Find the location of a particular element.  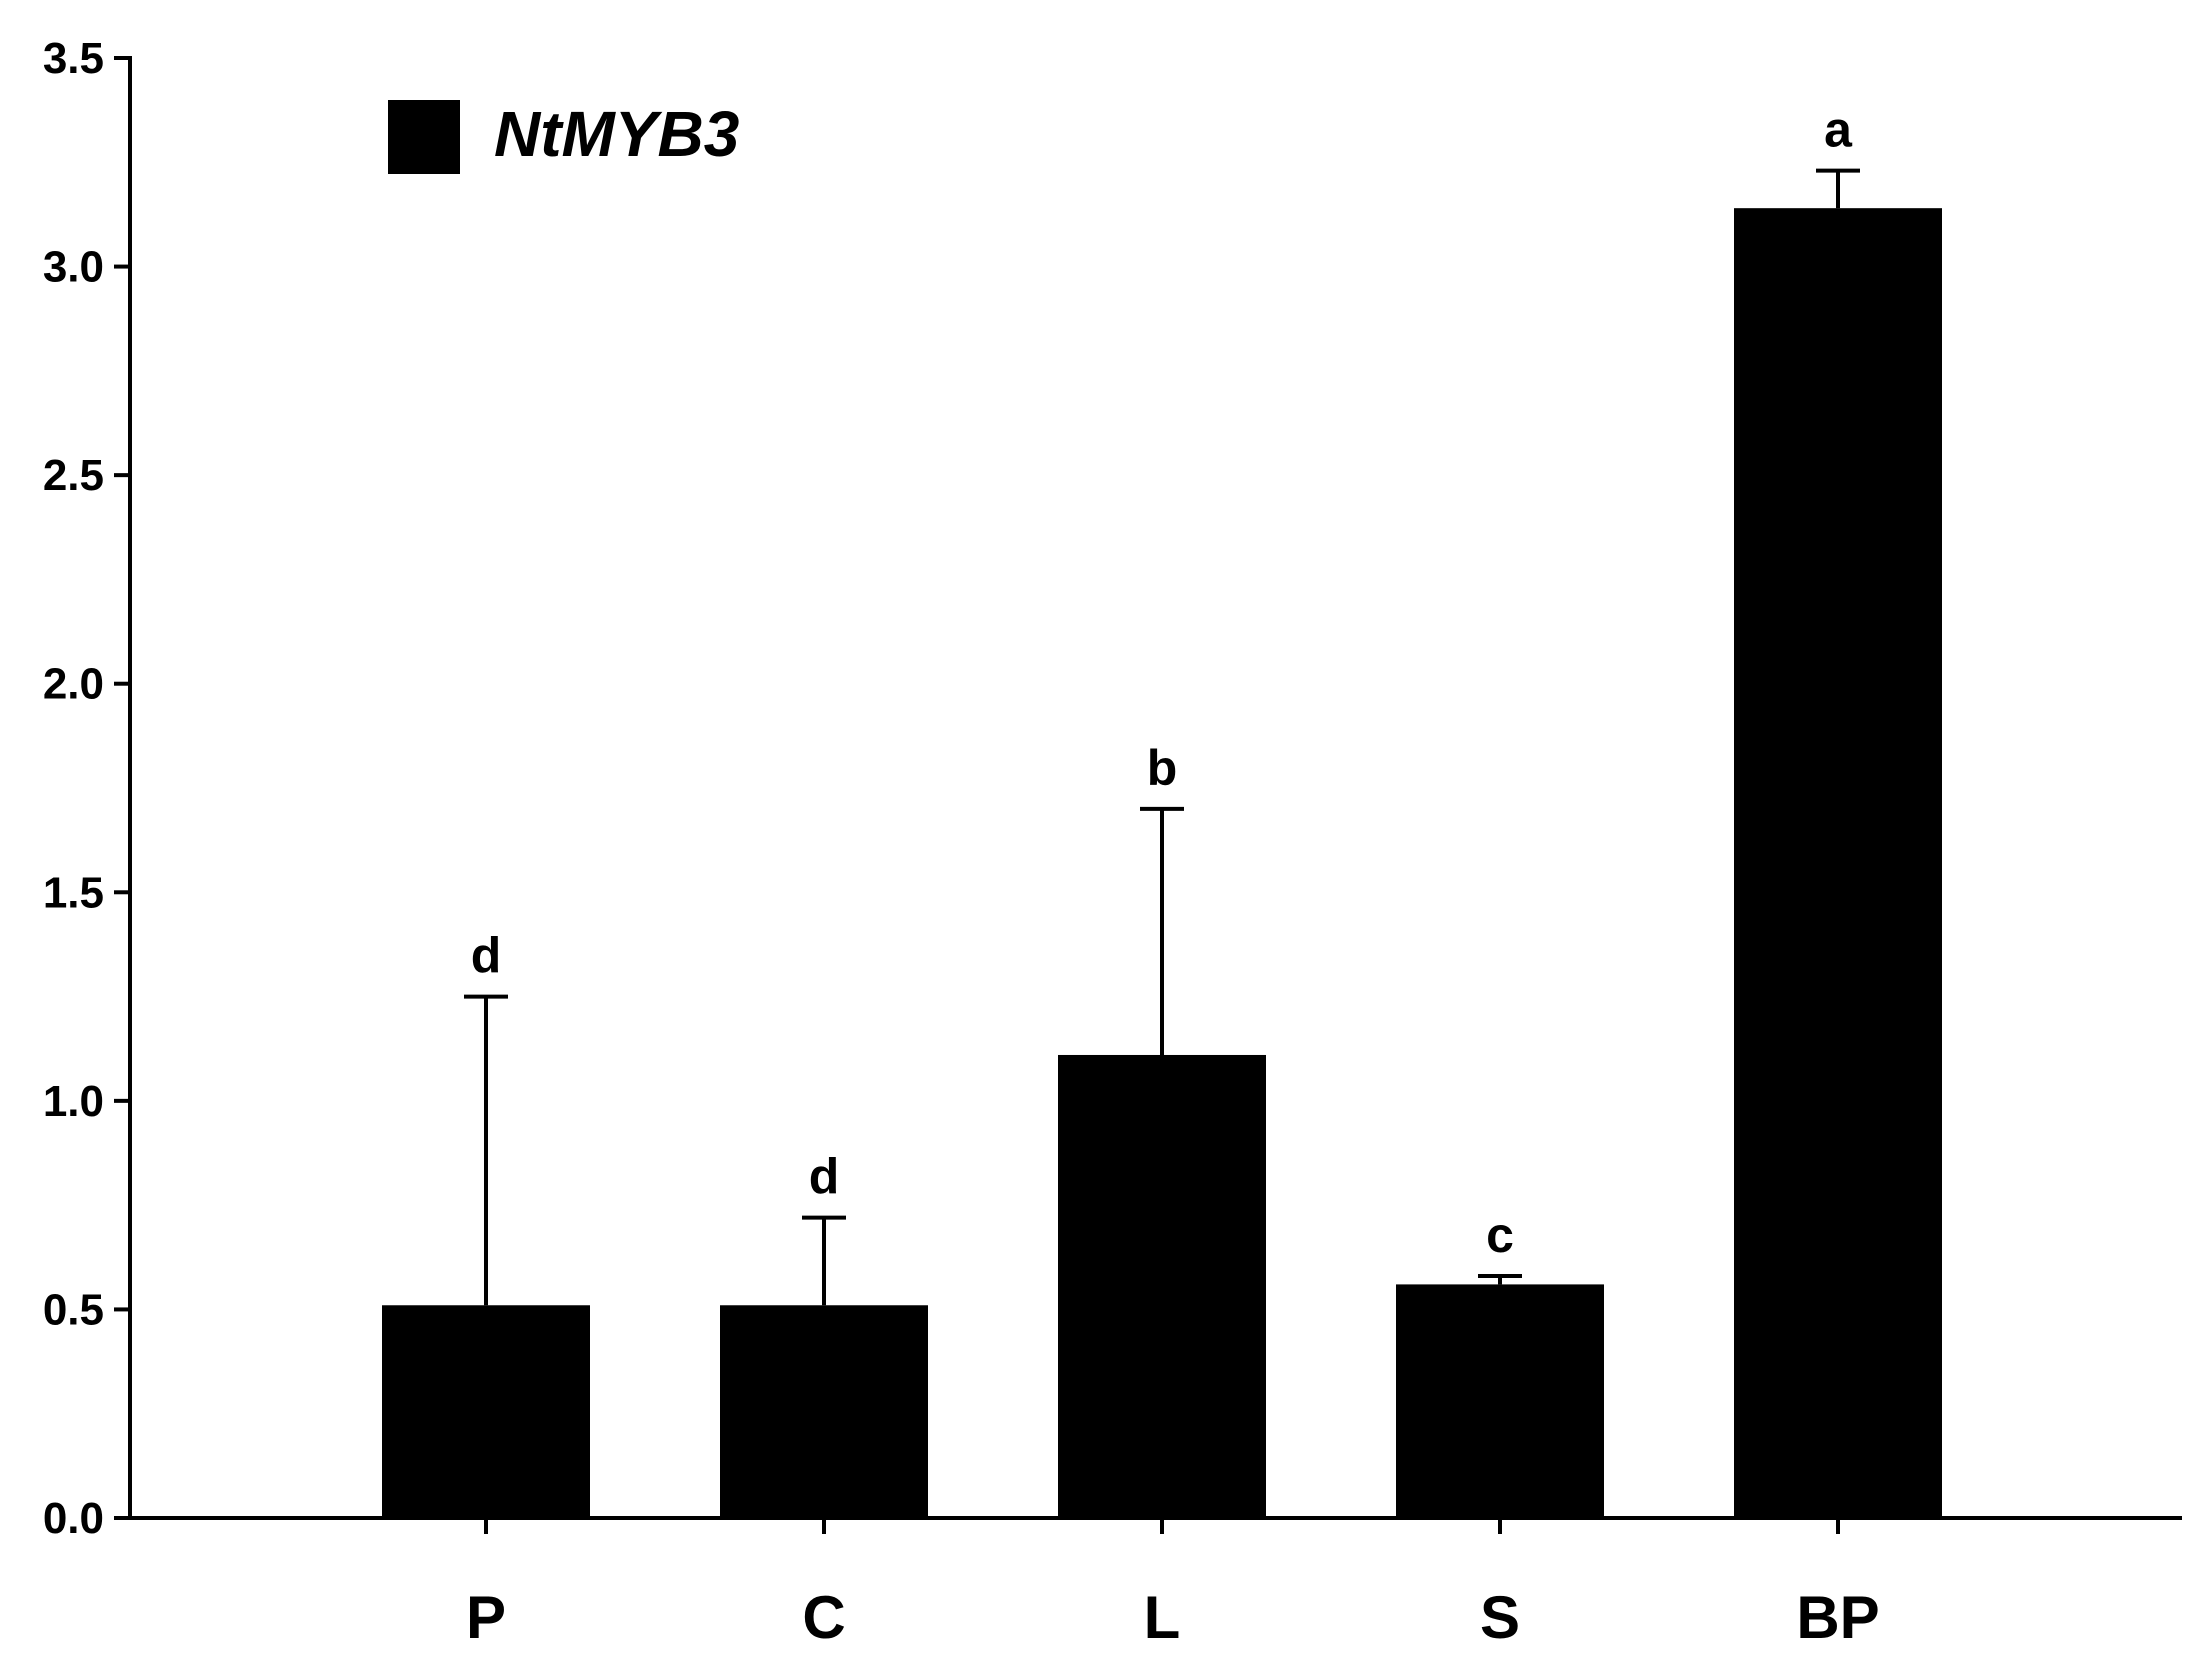

legend: NtMYB3 is located at coordinates (563, 136).